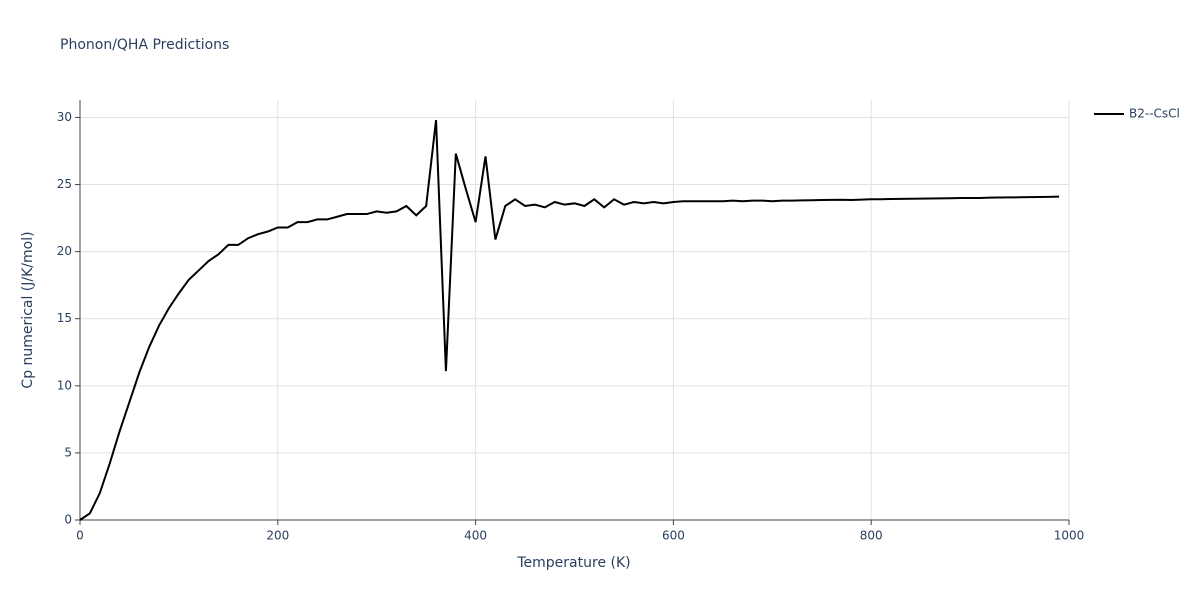 The height and width of the screenshot is (600, 1200). Describe the element at coordinates (277, 536) in the screenshot. I see `x-tick-label: 200` at that location.